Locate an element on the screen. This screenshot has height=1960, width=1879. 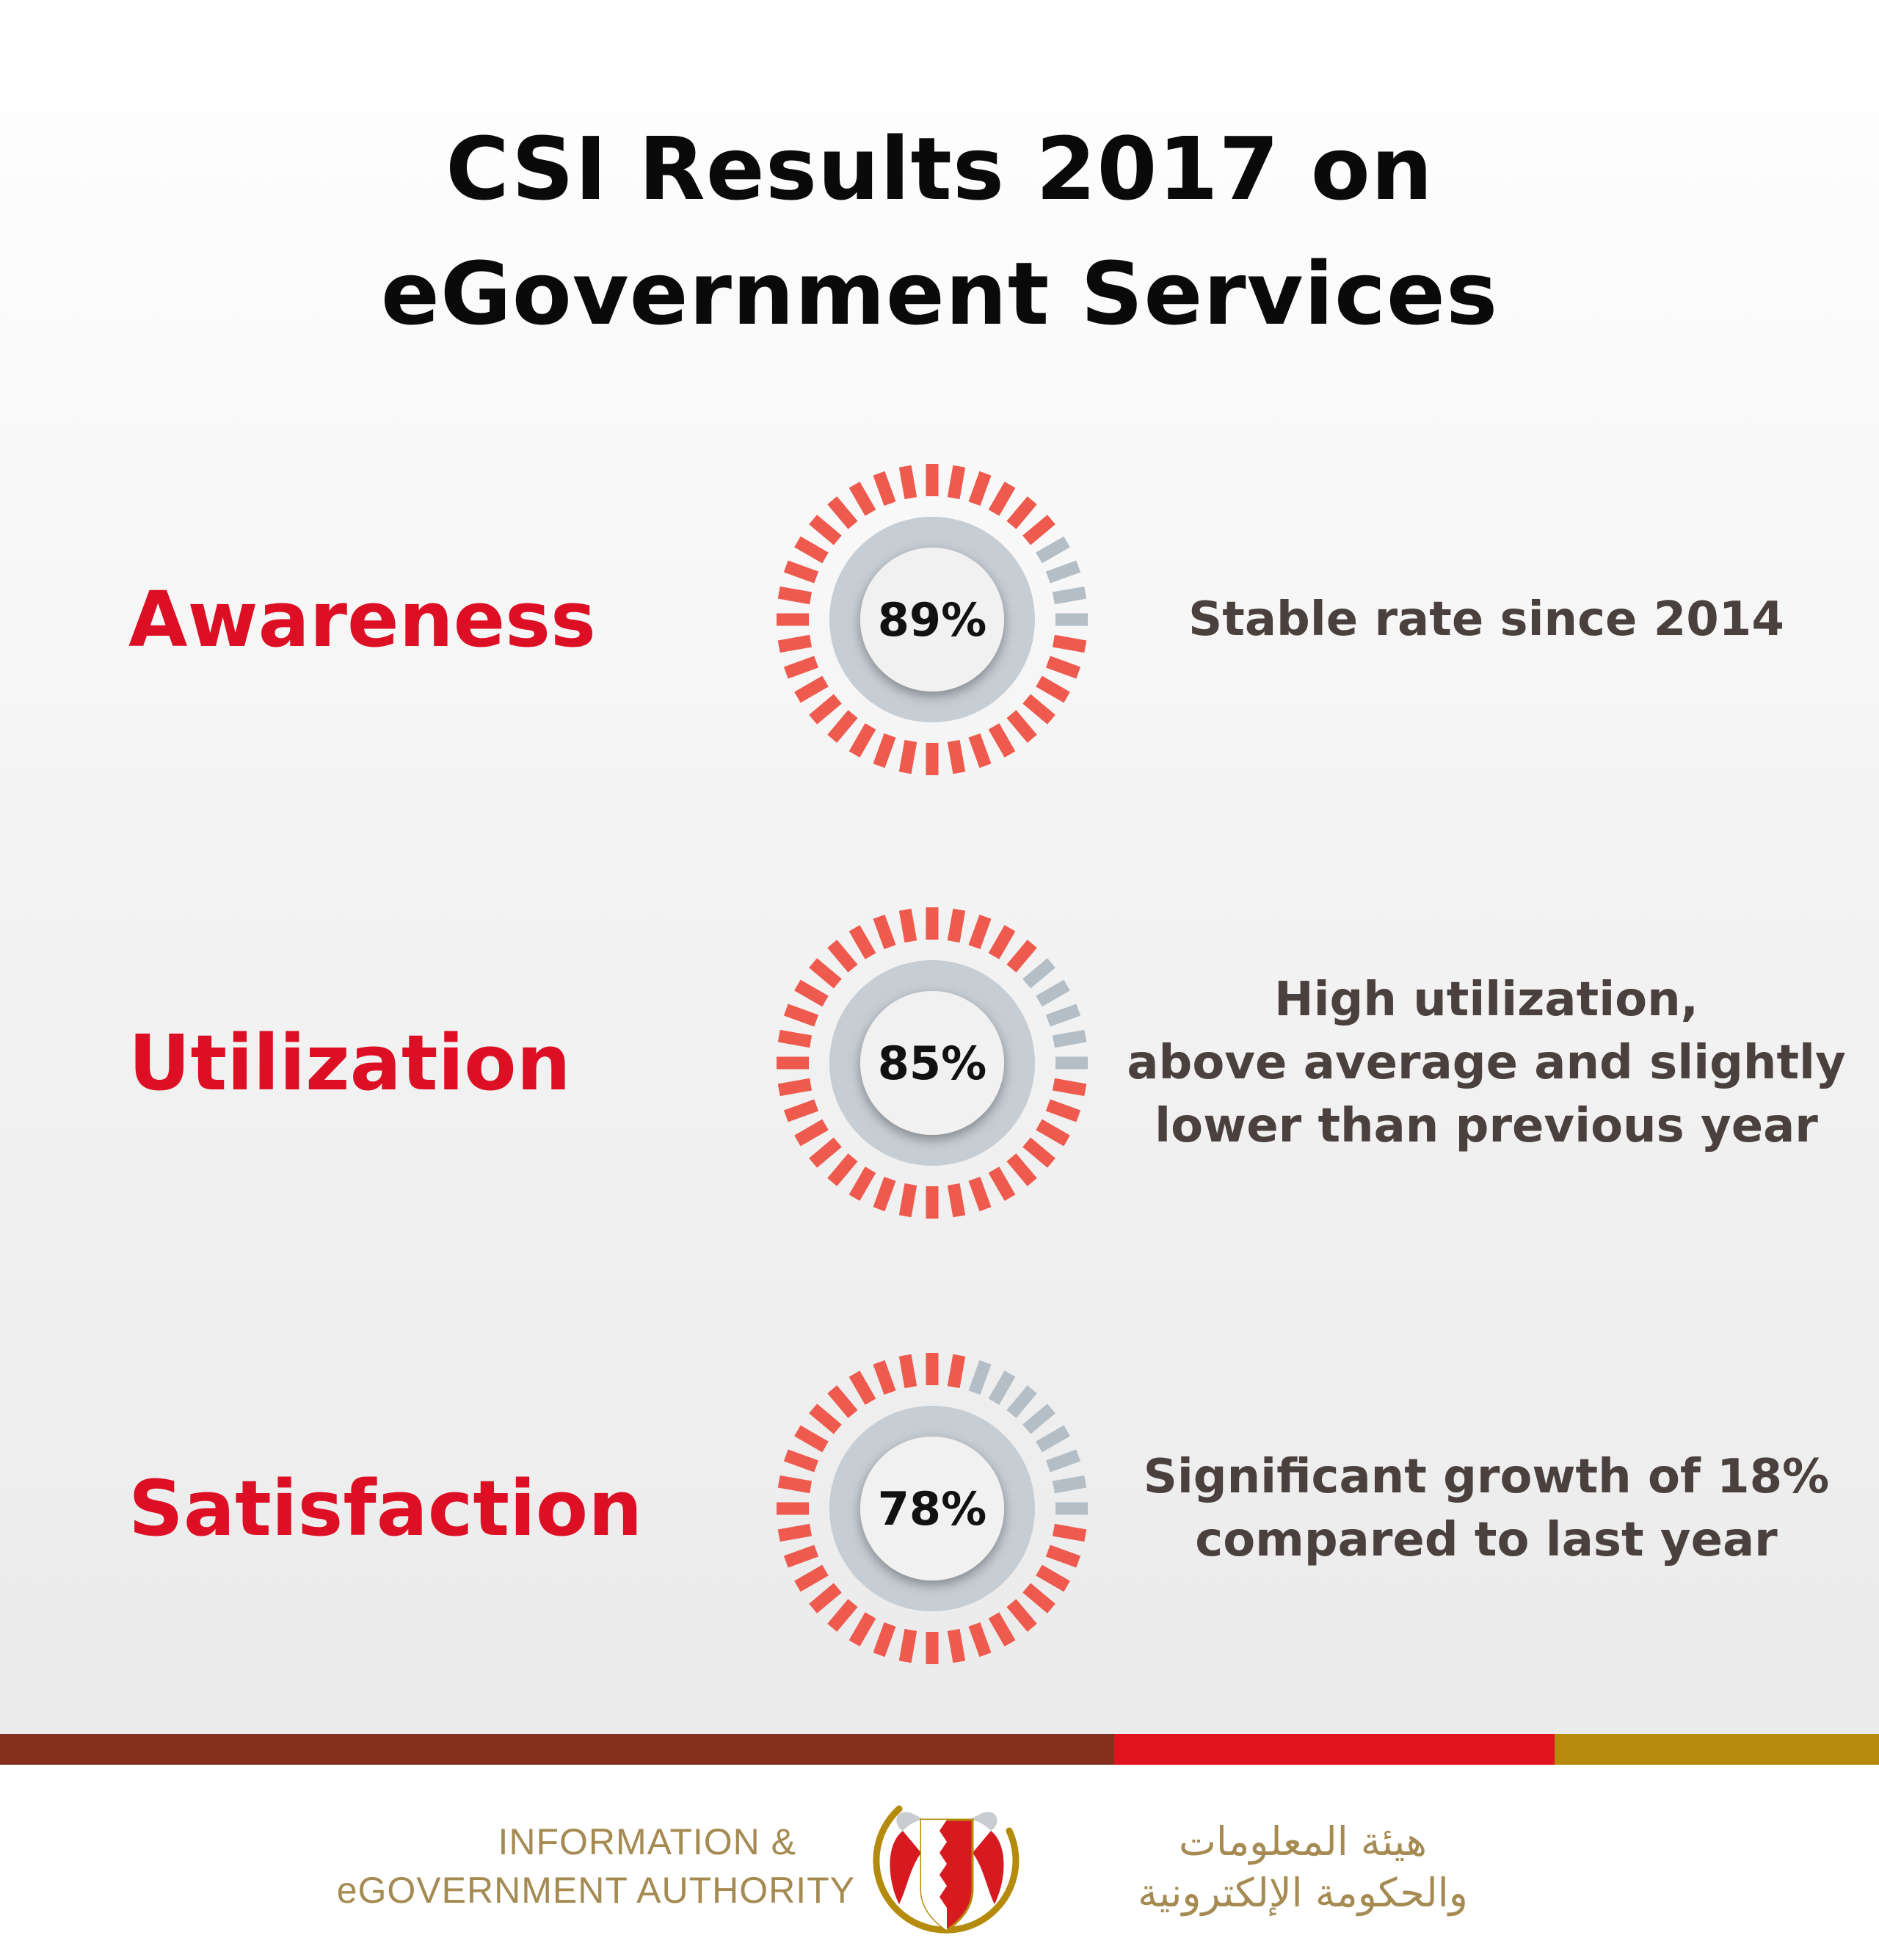
page-title-line-2: eGovernment Services is located at coordinates (939, 293).